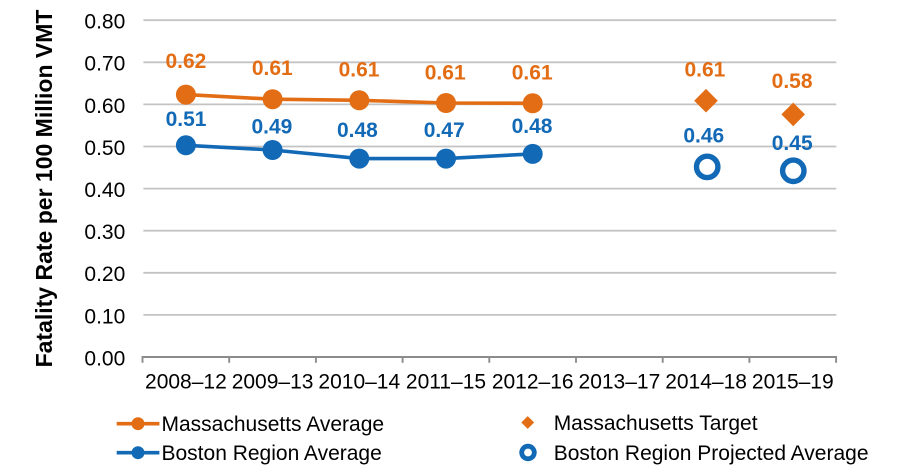  What do you see at coordinates (620, 381) in the screenshot?
I see `svg-text: 2013–17` at bounding box center [620, 381].